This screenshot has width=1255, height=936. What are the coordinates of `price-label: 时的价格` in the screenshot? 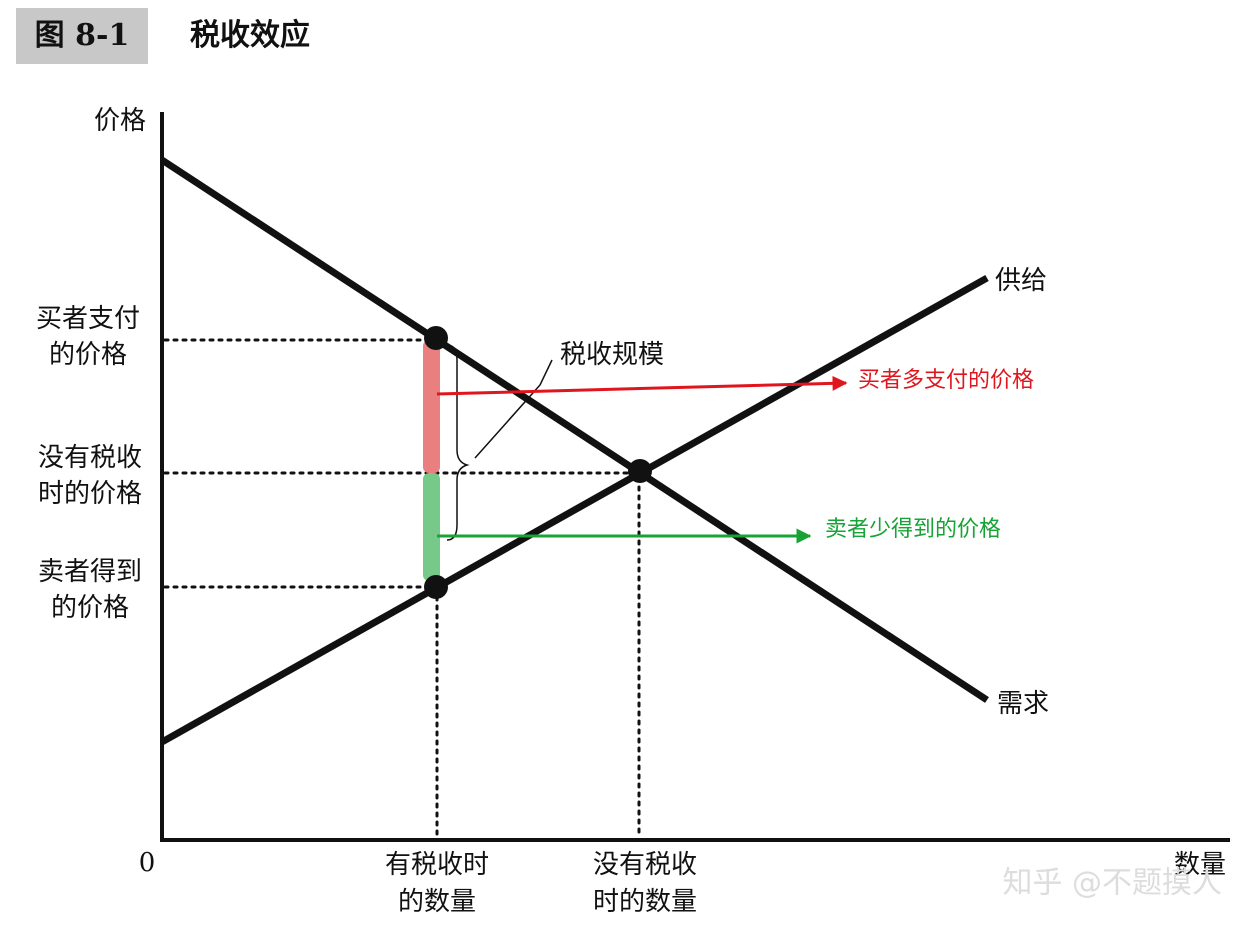 It's located at (90, 494).